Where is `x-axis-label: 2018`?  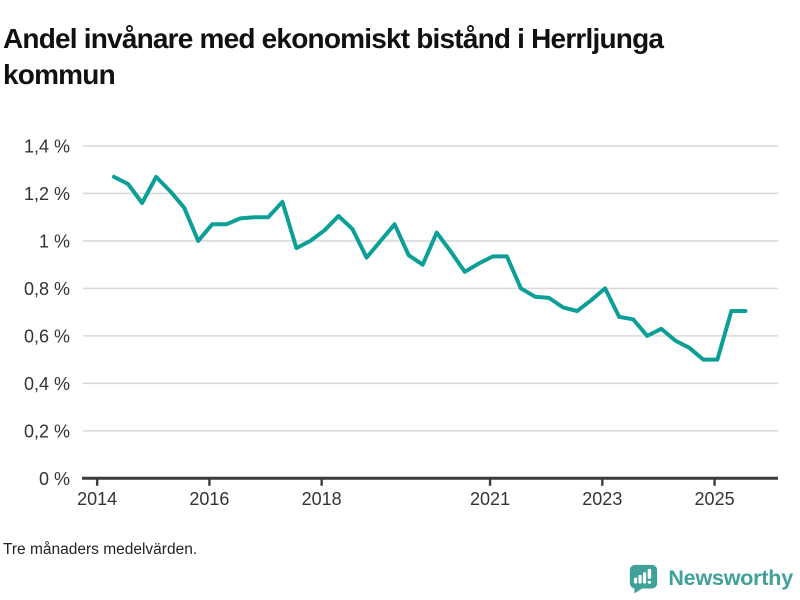
x-axis-label: 2018 is located at coordinates (322, 499).